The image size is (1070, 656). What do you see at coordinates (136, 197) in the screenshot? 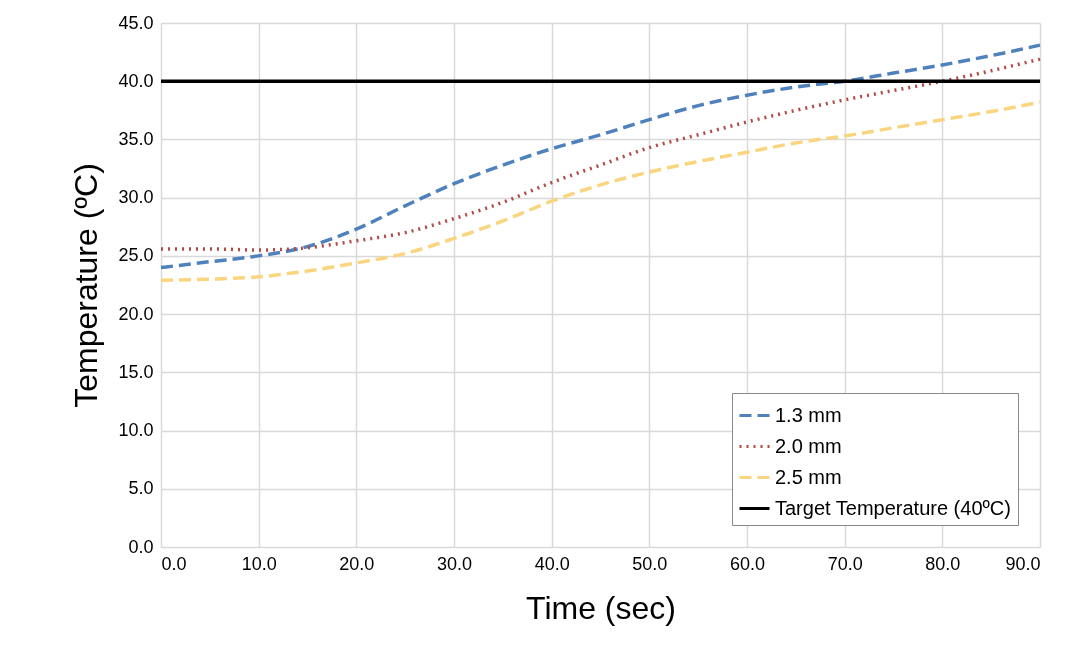
I see `y-tick-label: 30.0` at bounding box center [136, 197].